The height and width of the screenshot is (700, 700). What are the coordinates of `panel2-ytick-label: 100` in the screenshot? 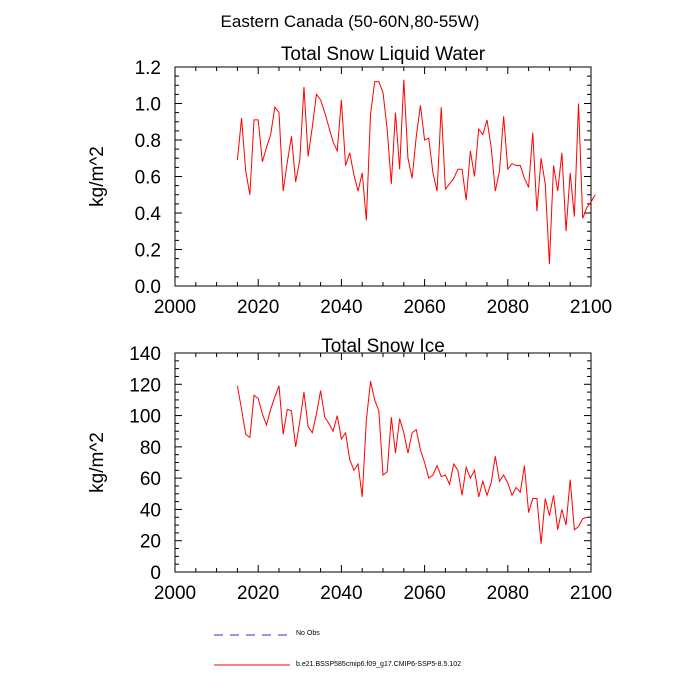 It's located at (145, 417).